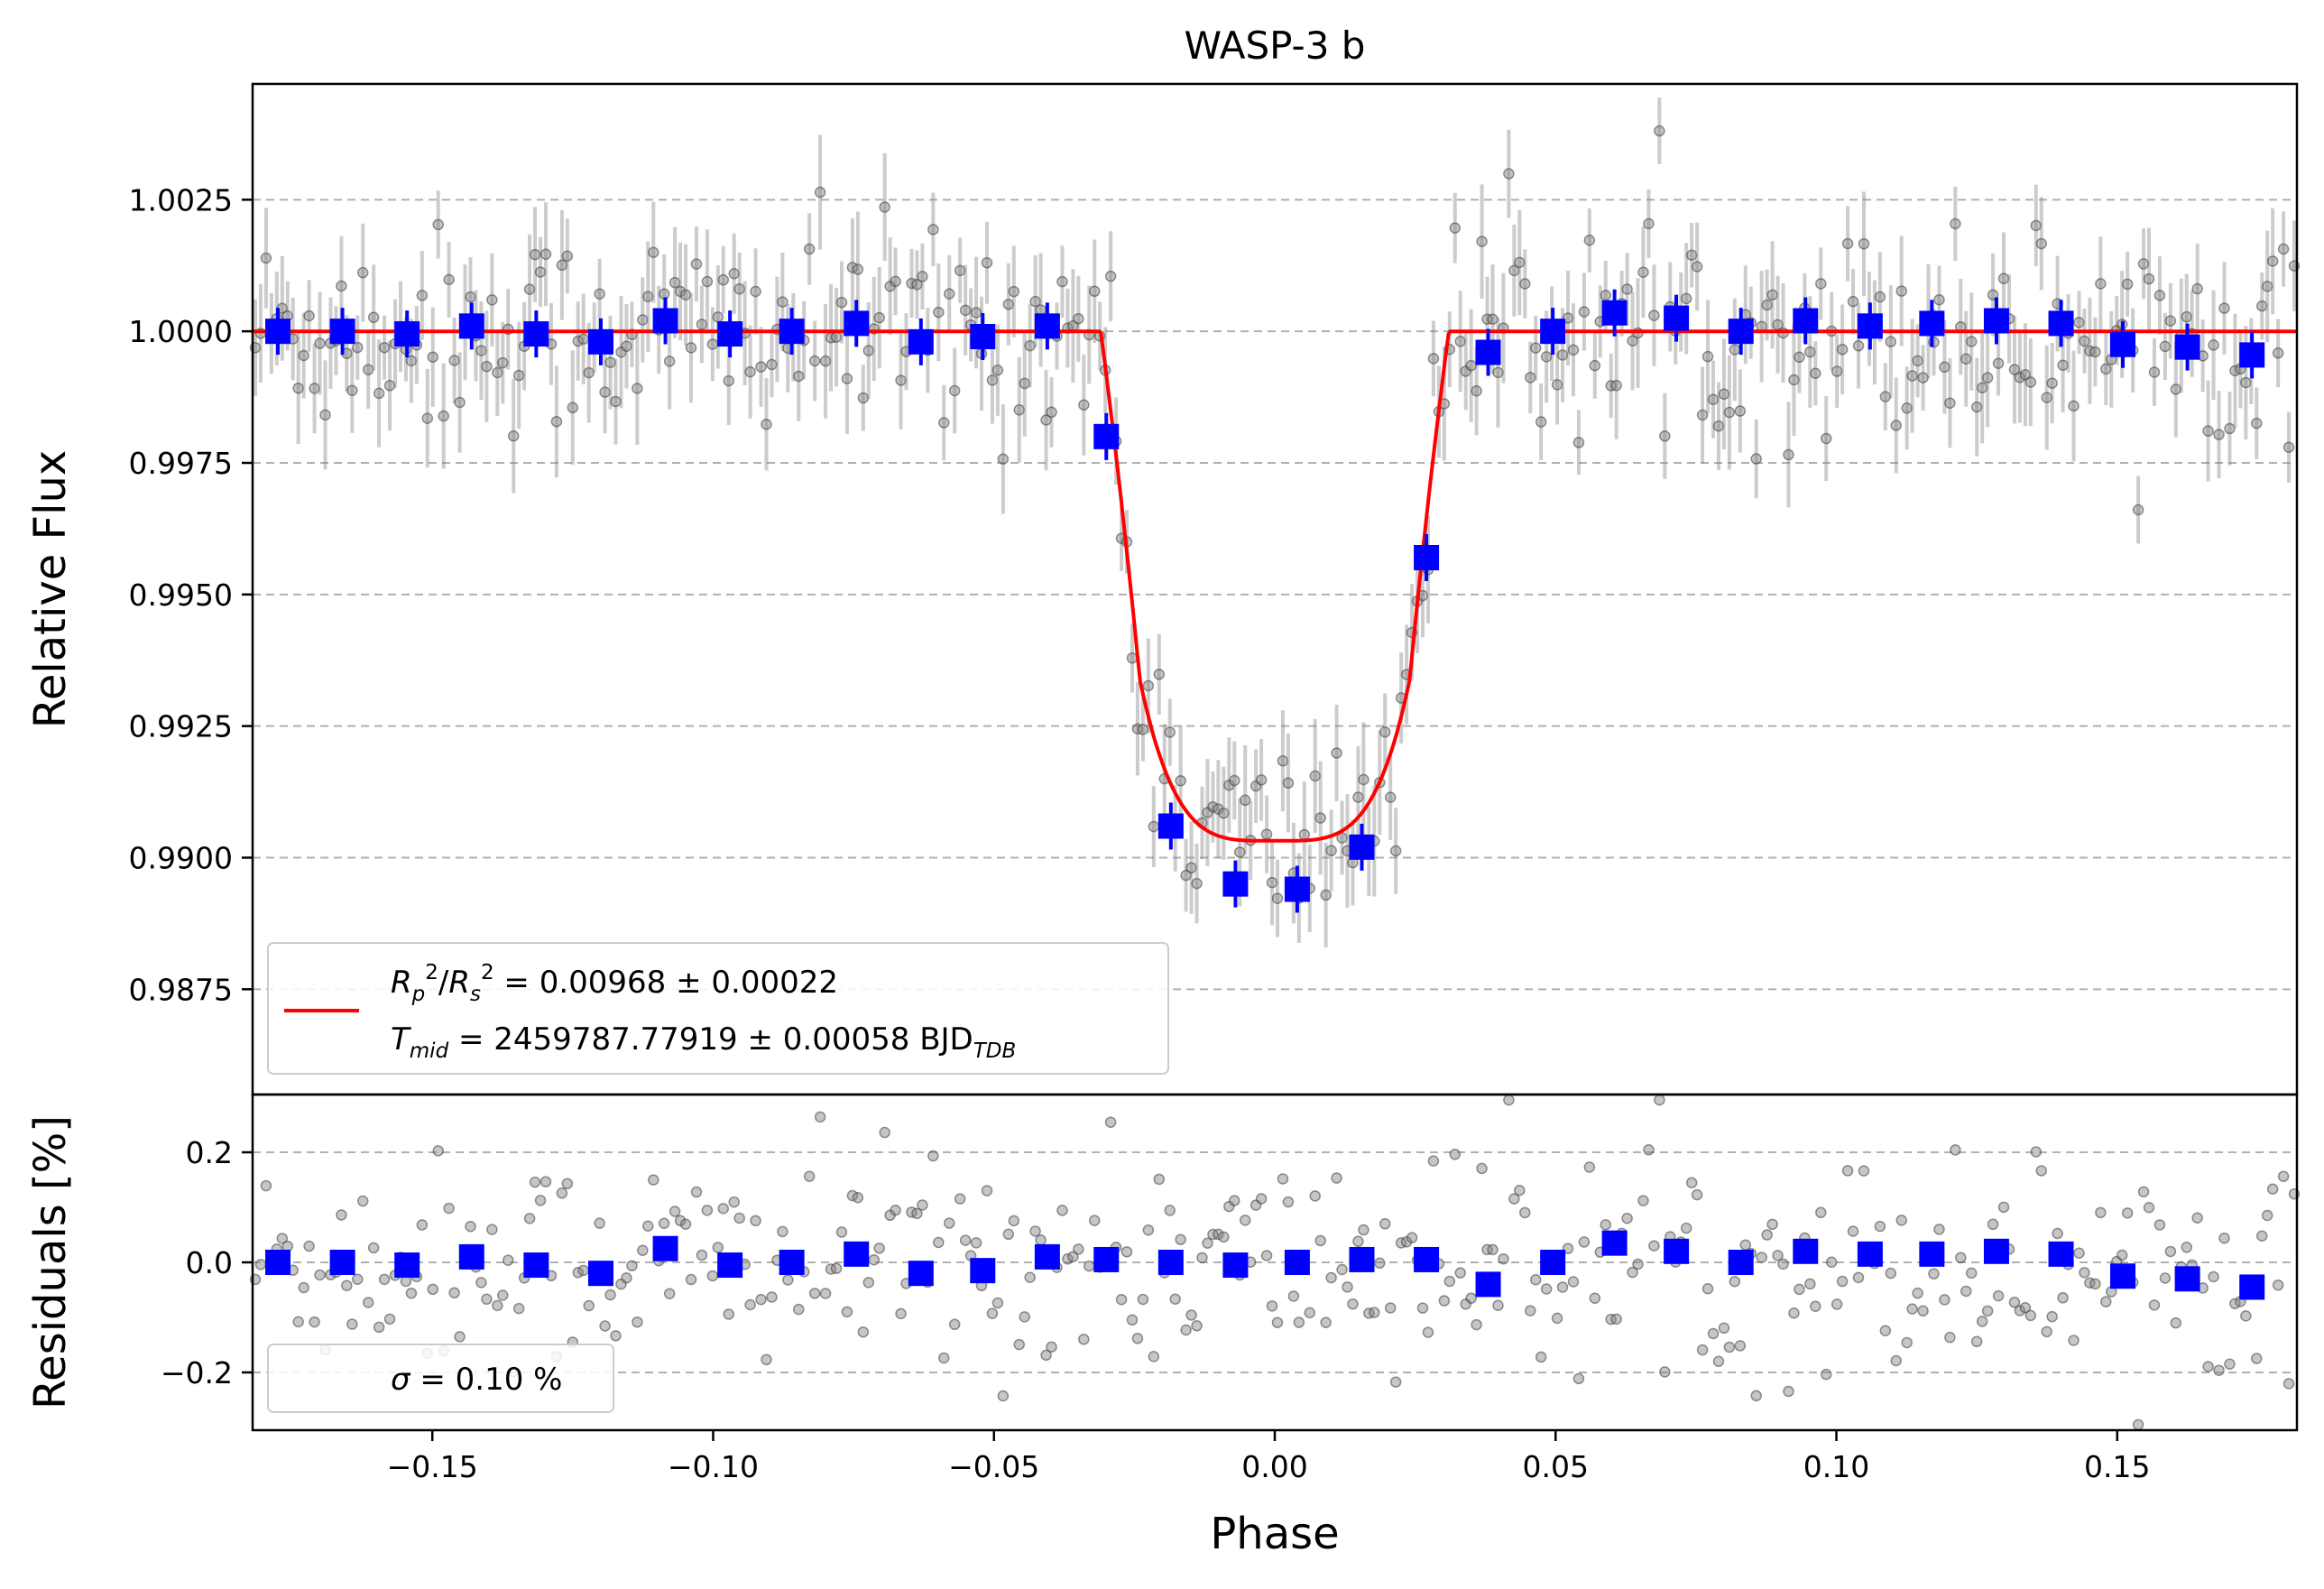 The image size is (2324, 1589). I want to click on top-y-axis-label: Relative Flux, so click(50, 589).